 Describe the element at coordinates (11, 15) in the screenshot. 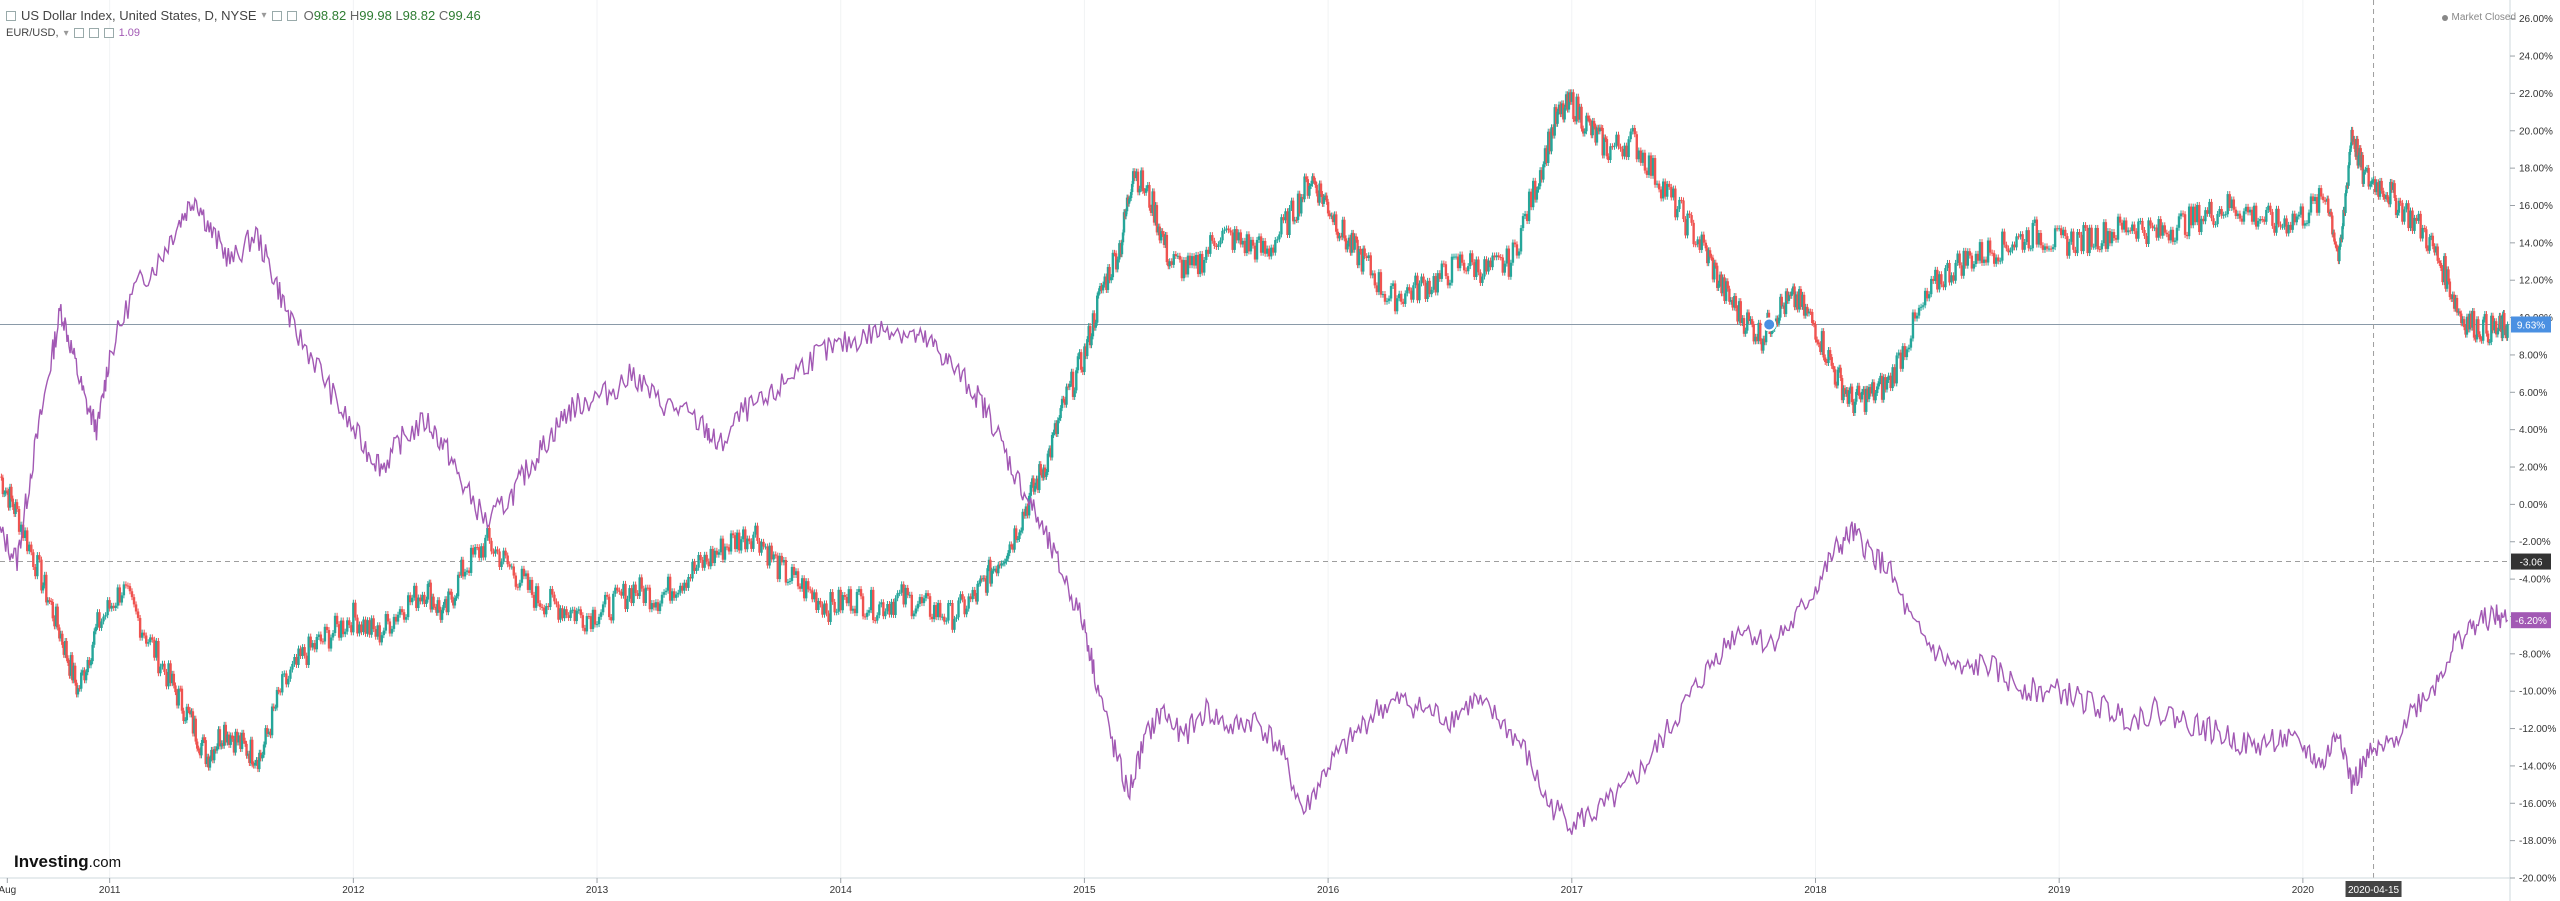

I see `collapse-legend-icon` at that location.